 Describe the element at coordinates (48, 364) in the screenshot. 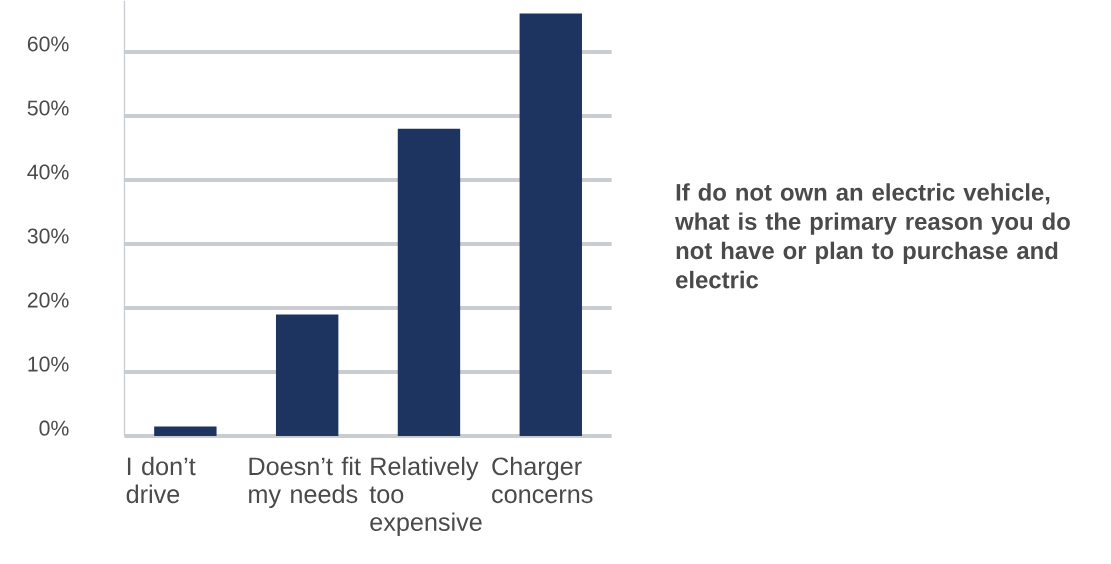

I see `y-tick-label: 10%` at that location.